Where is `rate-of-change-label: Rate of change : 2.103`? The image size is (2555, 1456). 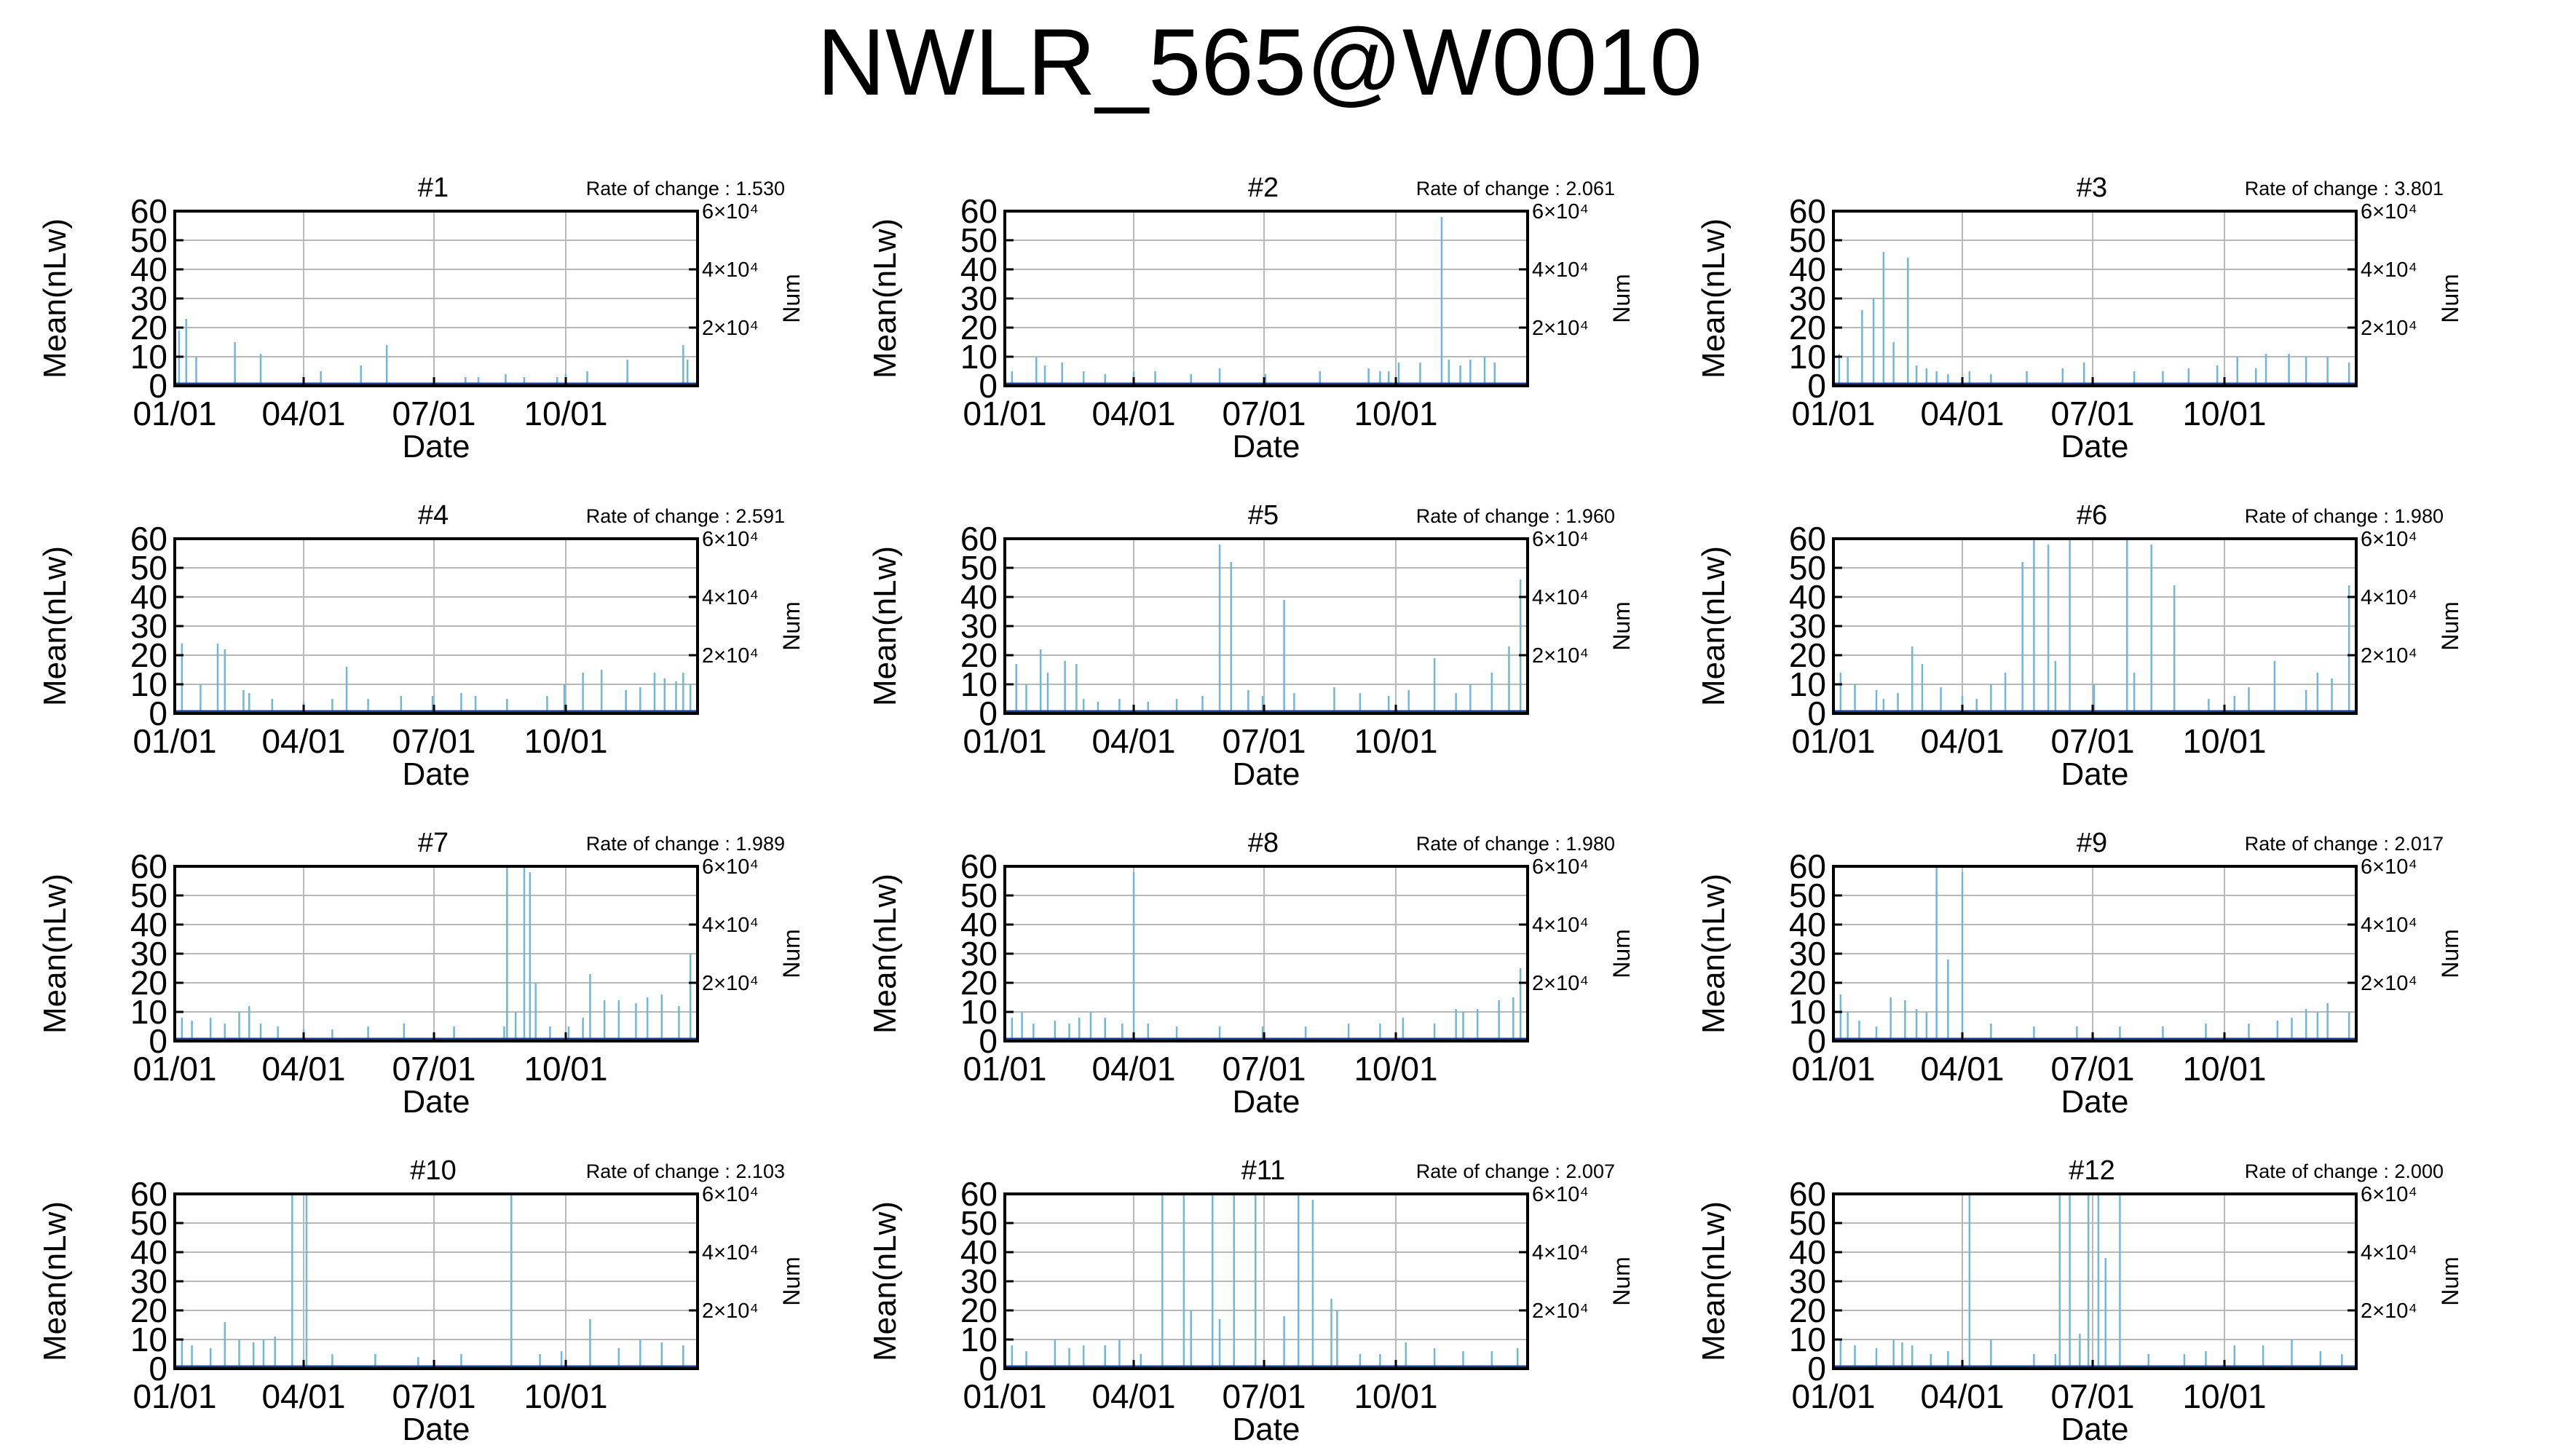 rate-of-change-label: Rate of change : 2.103 is located at coordinates (685, 1171).